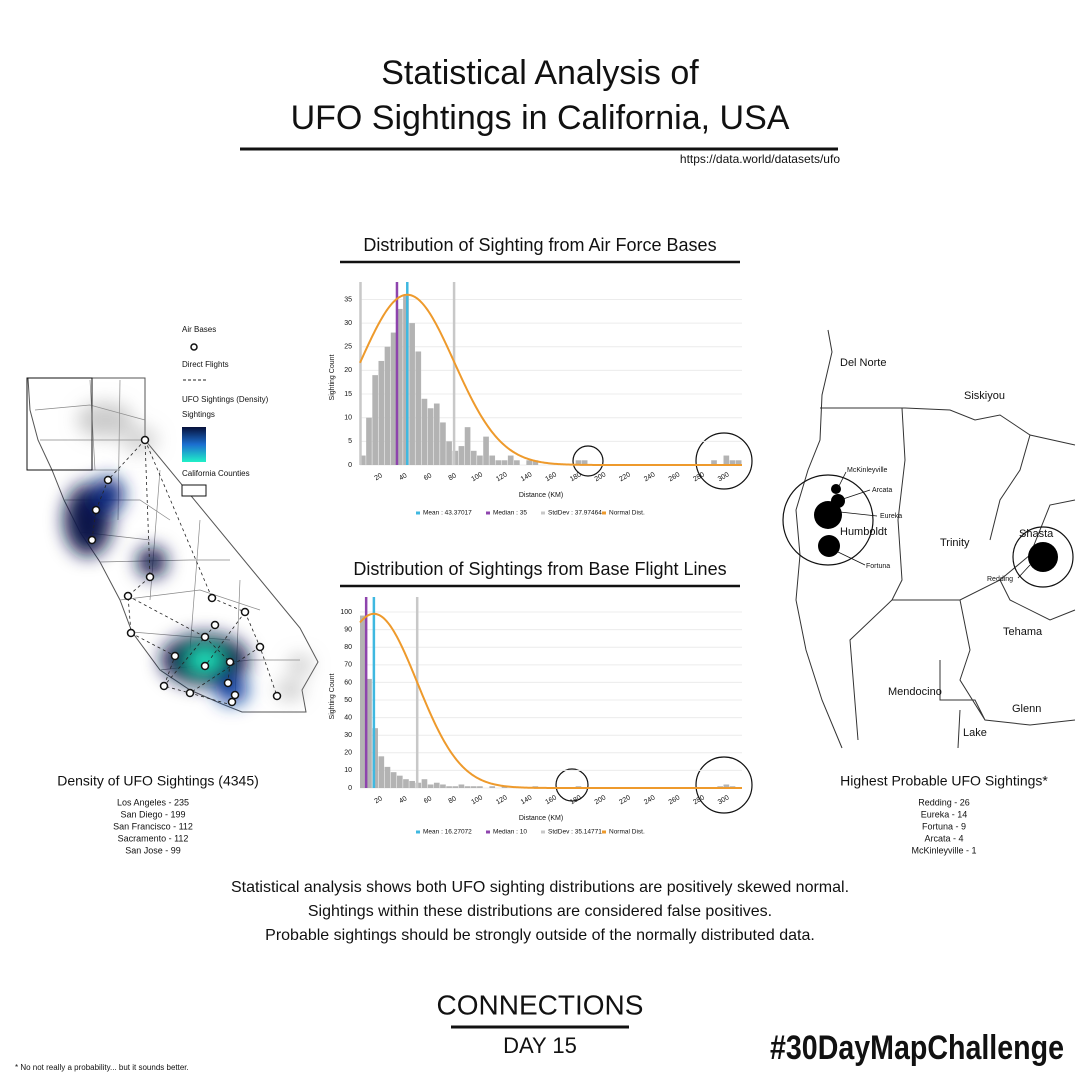  I want to click on y-tick-label: 0, so click(350, 465).